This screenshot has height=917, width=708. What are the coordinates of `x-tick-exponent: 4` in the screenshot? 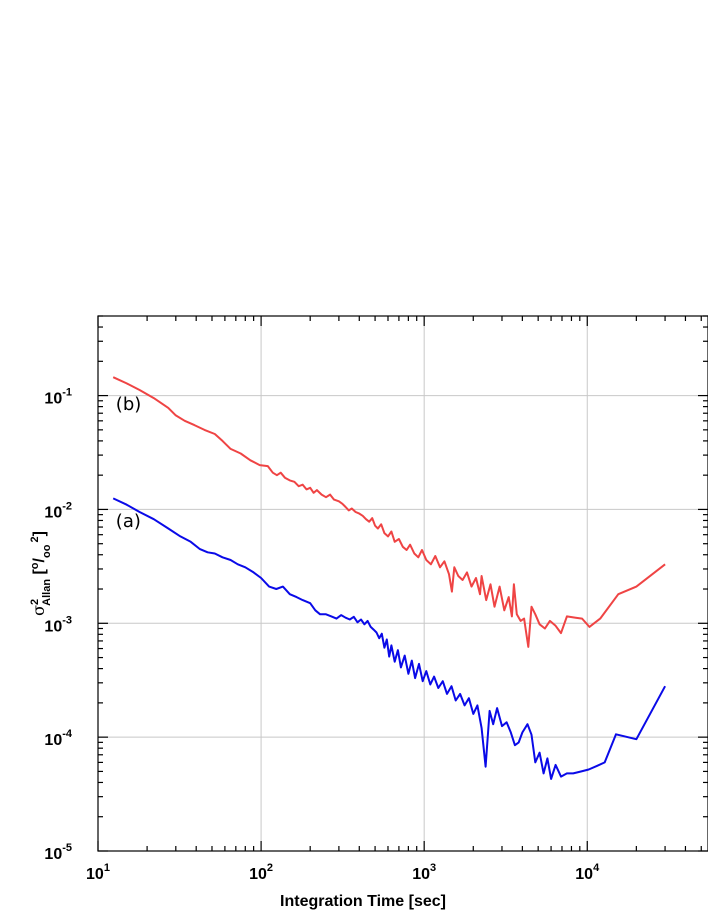 It's located at (596, 868).